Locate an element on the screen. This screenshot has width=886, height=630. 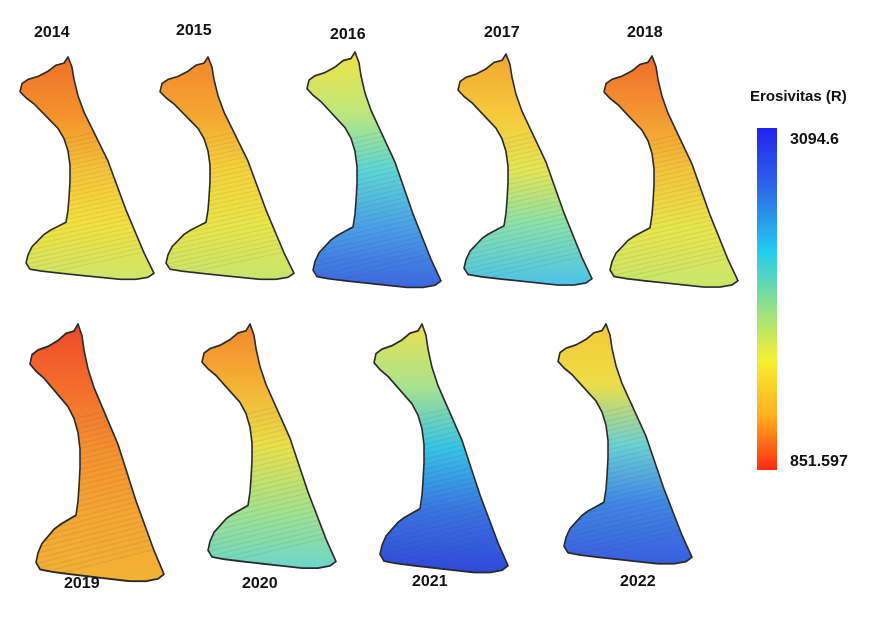
region-outline-2015 is located at coordinates (227, 168).